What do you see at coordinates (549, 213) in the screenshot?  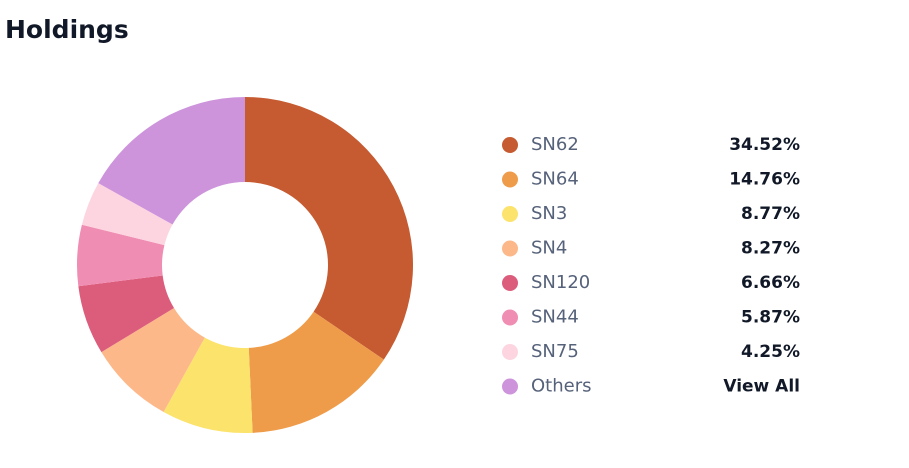 I see `legend-label: SN3` at bounding box center [549, 213].